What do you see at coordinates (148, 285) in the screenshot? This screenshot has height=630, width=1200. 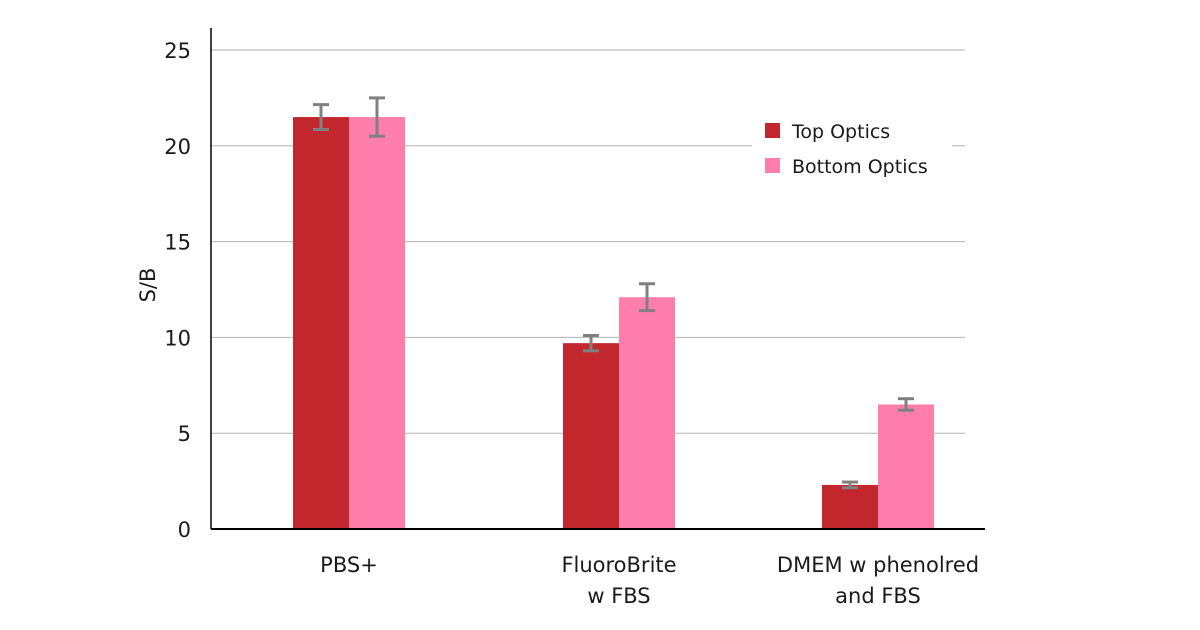 I see `y-axis-title: S/B` at bounding box center [148, 285].